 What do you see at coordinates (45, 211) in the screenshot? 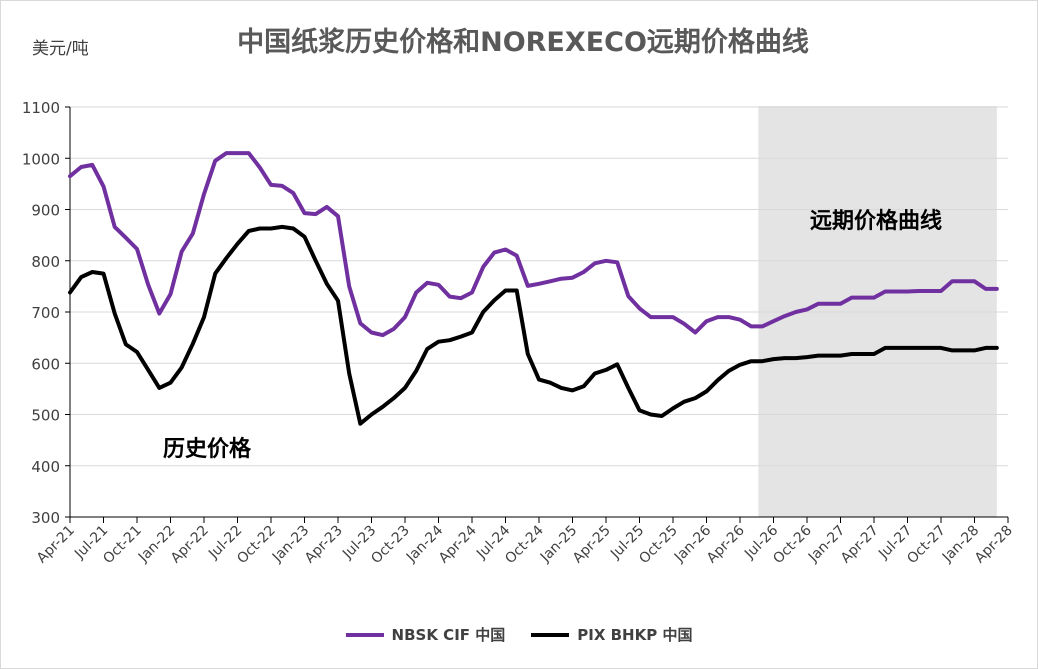
I see `y-tick-label: 900` at bounding box center [45, 211].